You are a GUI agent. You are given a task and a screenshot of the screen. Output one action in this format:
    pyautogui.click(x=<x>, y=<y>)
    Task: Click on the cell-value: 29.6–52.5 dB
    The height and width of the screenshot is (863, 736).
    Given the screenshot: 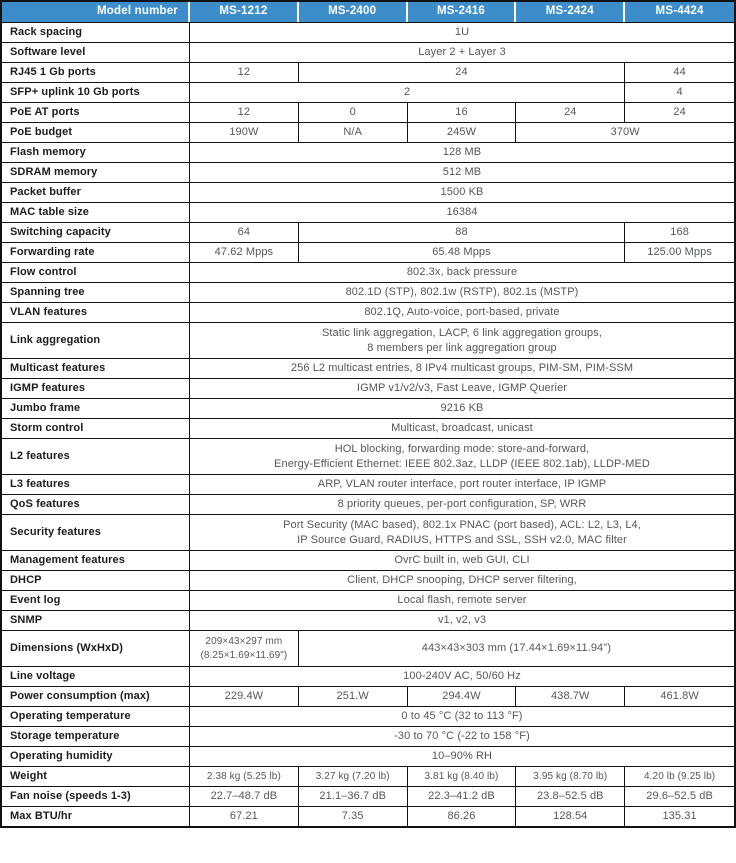 What is the action you would take?
    pyautogui.click(x=679, y=796)
    